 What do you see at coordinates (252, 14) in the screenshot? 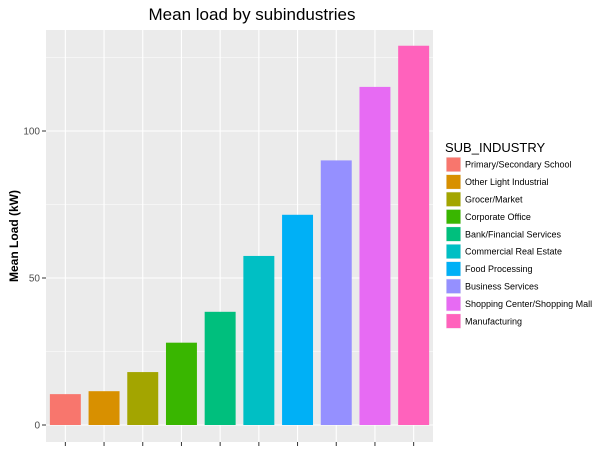
I see `chart-title: Mean load by subindustries` at bounding box center [252, 14].